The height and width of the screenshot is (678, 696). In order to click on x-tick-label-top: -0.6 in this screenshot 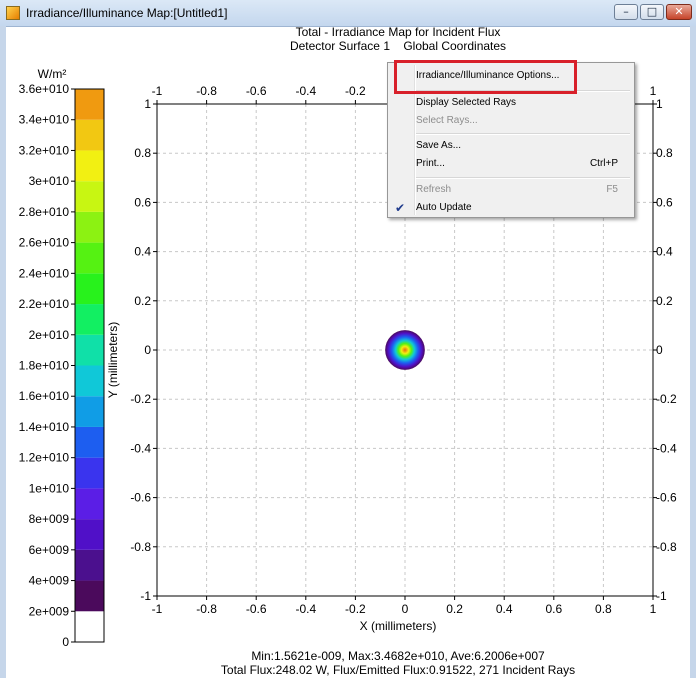, I will do `click(256, 91)`.